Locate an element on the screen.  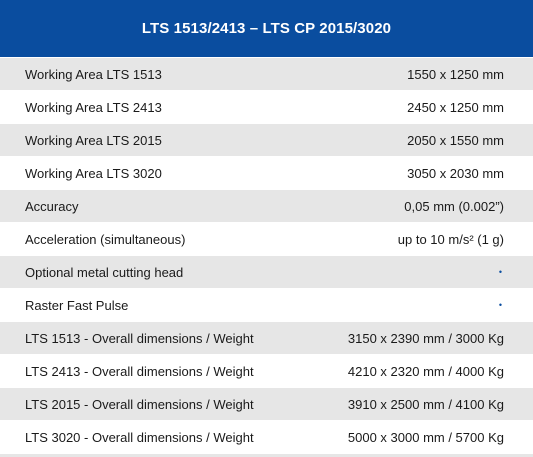
row-value: 3050 x 2030 mm is located at coordinates (455, 173).